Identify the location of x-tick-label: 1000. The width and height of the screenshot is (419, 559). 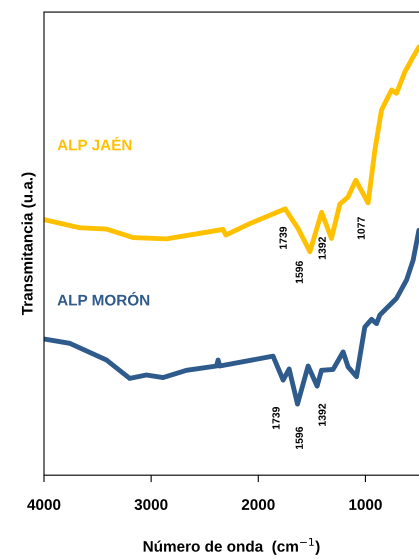
(365, 504).